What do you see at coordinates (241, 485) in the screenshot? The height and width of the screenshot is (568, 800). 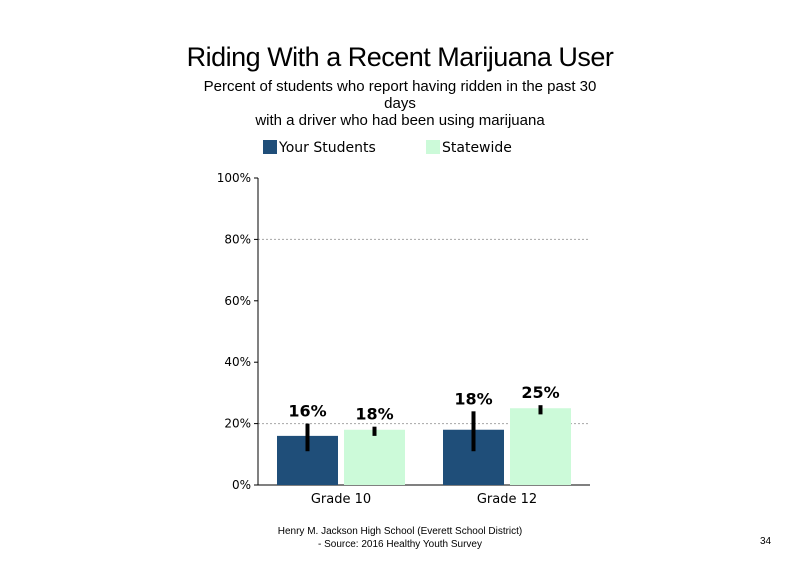 I see `y-tick-label-0: 0%` at bounding box center [241, 485].